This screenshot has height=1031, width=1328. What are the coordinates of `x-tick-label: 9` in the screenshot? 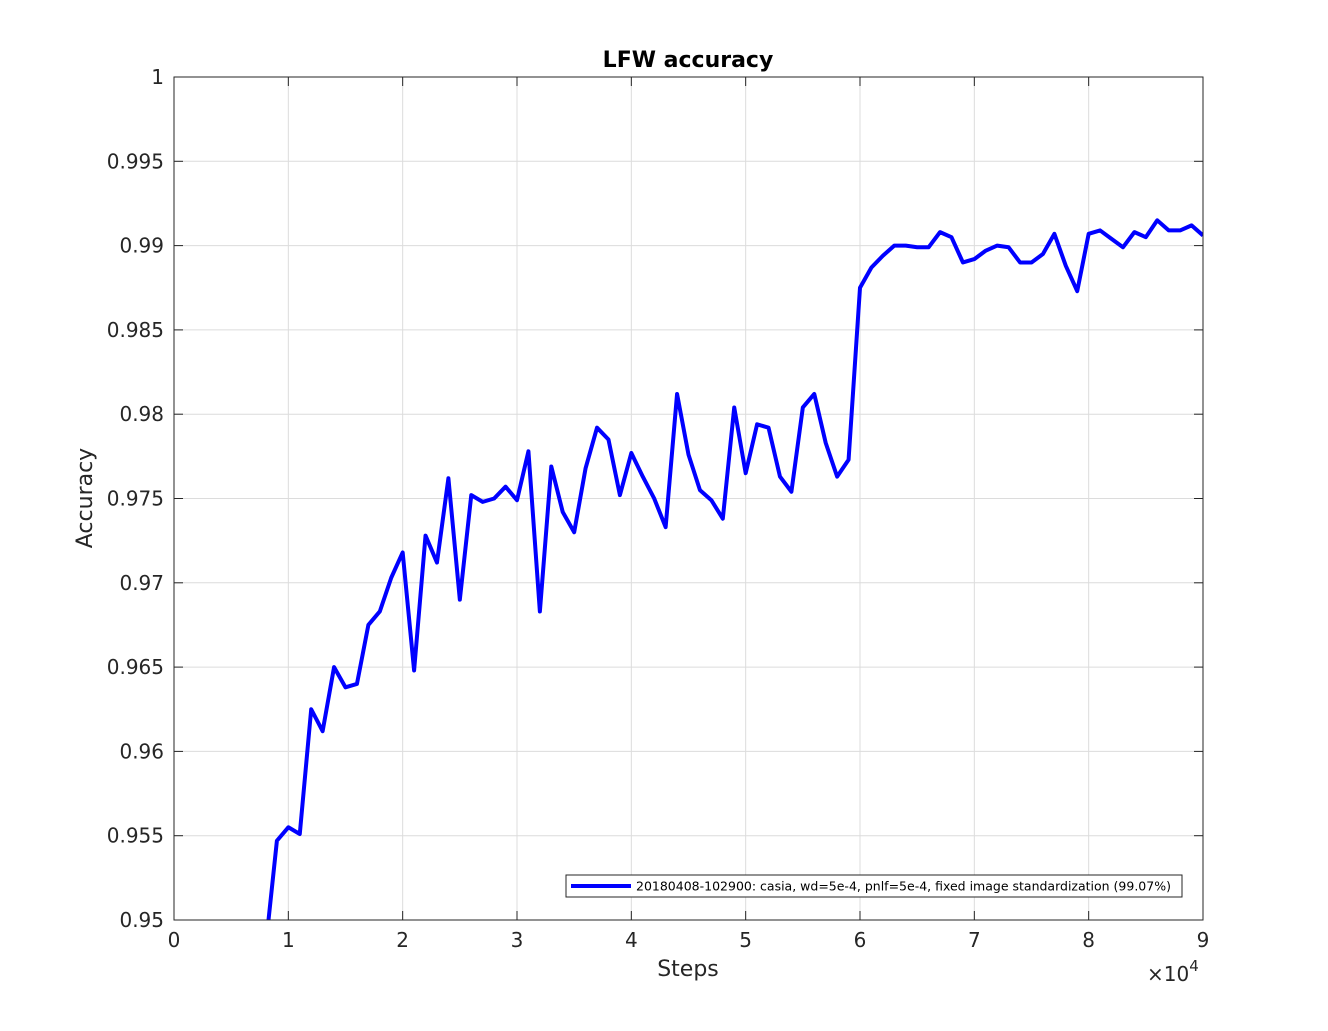 It's located at (1203, 940).